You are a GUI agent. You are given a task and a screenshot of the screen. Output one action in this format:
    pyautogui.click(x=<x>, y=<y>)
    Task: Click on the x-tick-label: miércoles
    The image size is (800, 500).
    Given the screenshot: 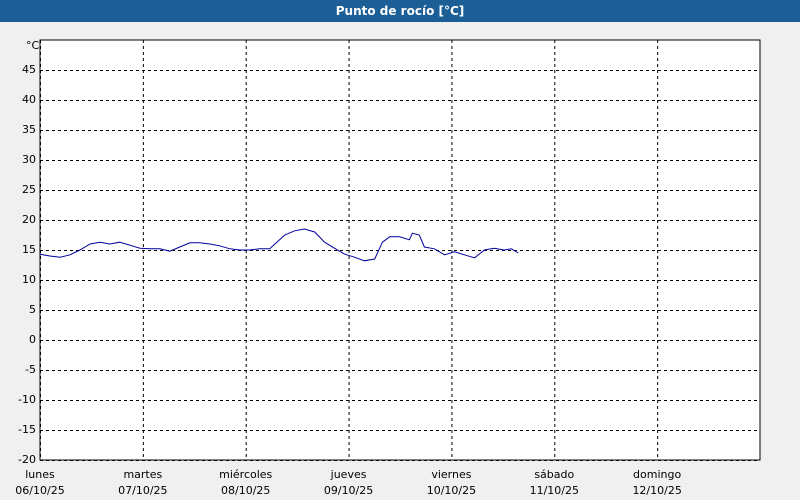 What is the action you would take?
    pyautogui.click(x=245, y=474)
    